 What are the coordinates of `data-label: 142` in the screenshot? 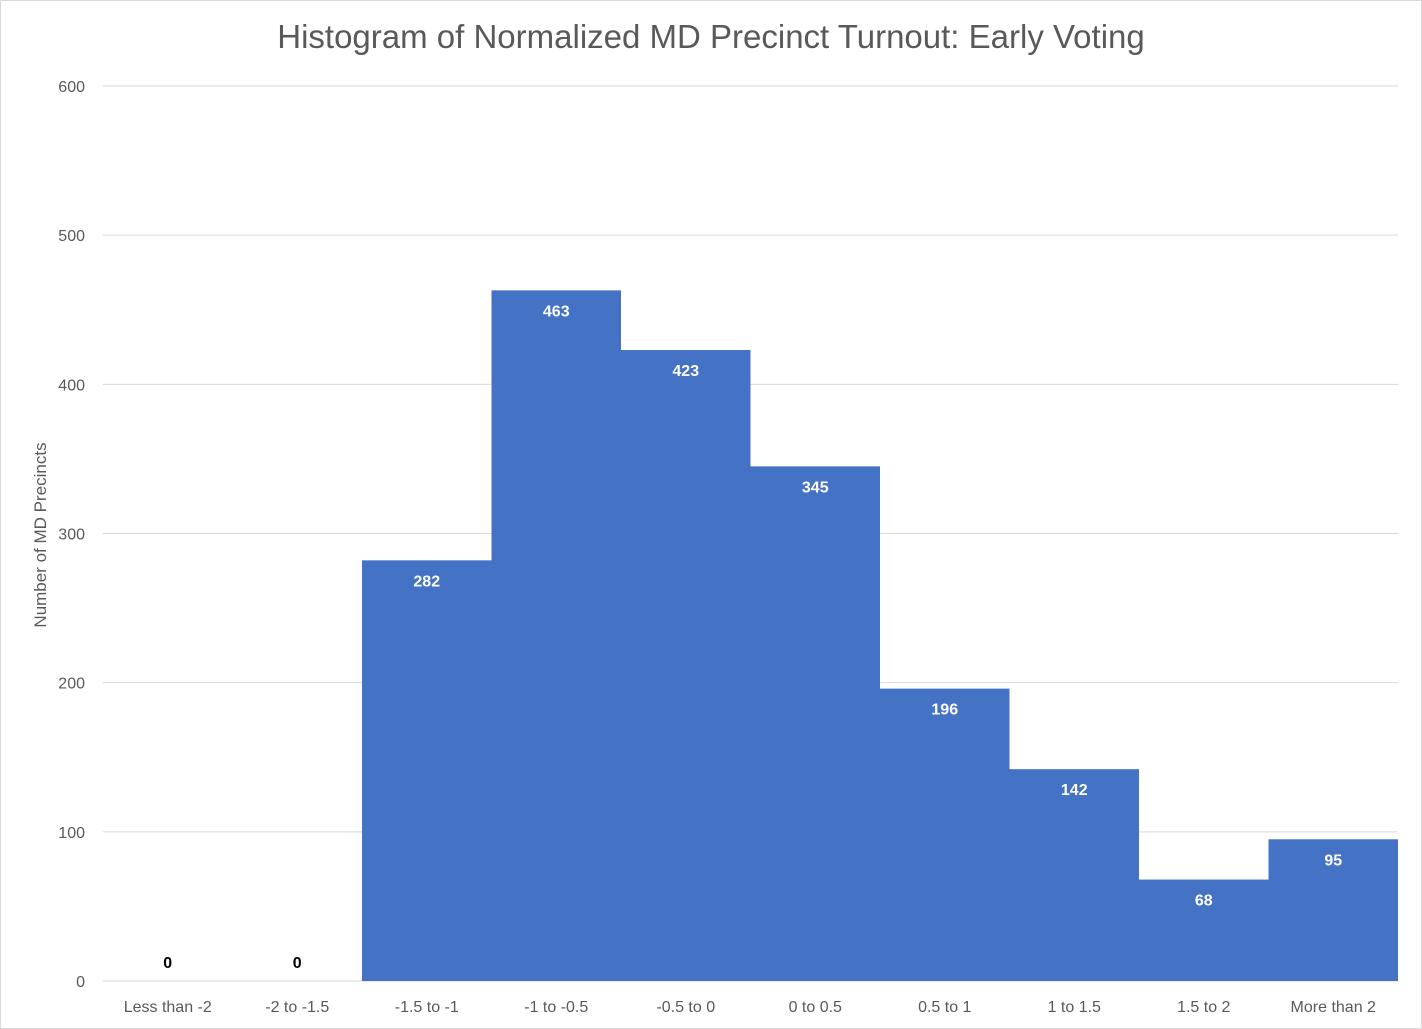 It's located at (1074, 790).